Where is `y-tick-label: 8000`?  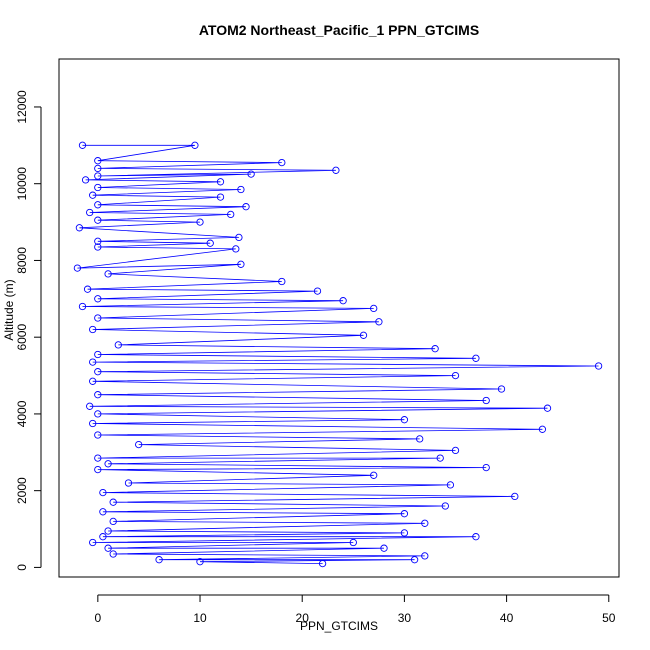
y-tick-label: 8000 is located at coordinates (22, 260).